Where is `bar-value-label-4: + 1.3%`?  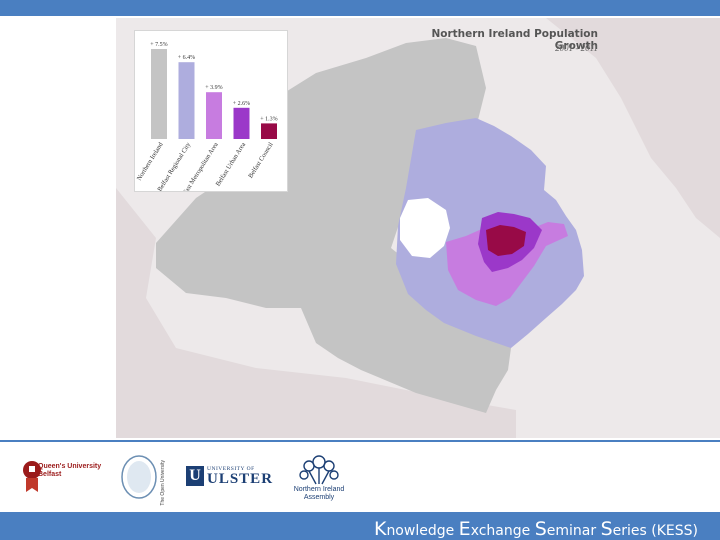
bar-value-label-4: + 1.3% is located at coordinates (268, 119).